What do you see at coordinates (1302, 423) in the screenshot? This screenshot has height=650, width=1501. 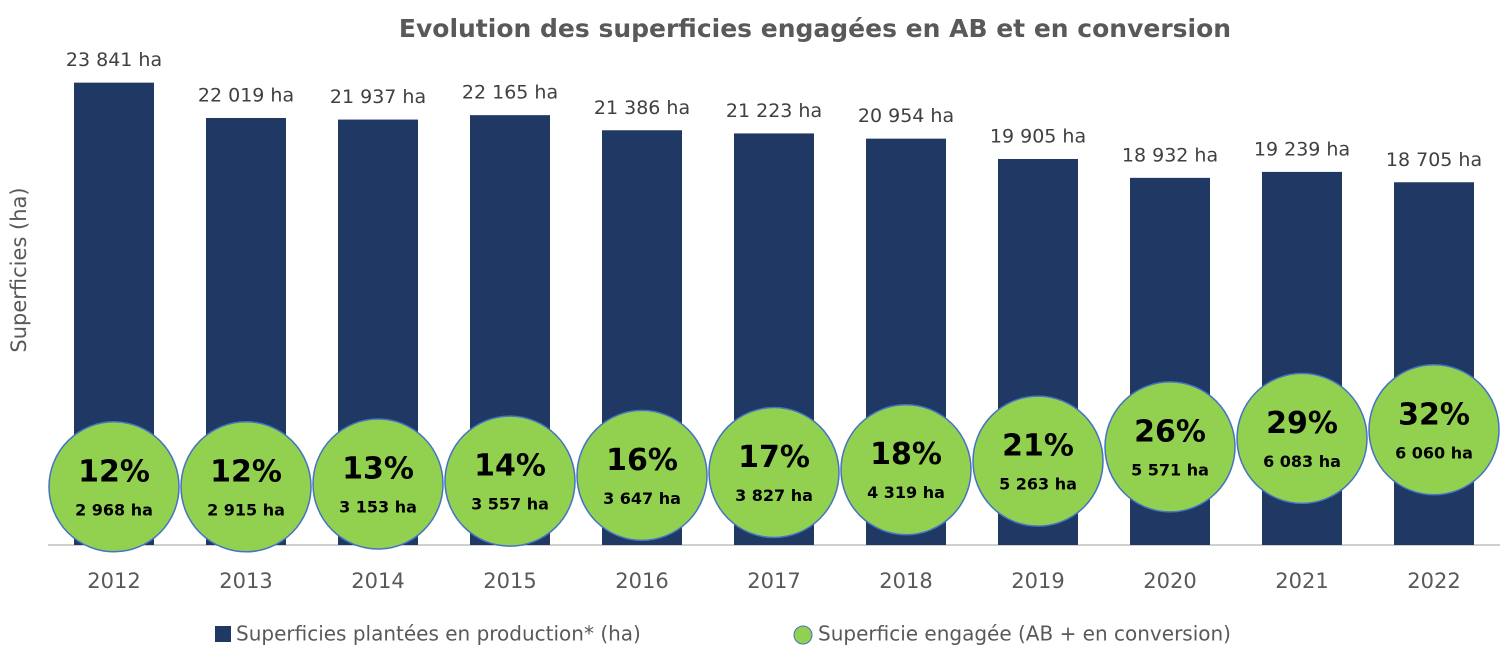 I see `share-label: 29%` at bounding box center [1302, 423].